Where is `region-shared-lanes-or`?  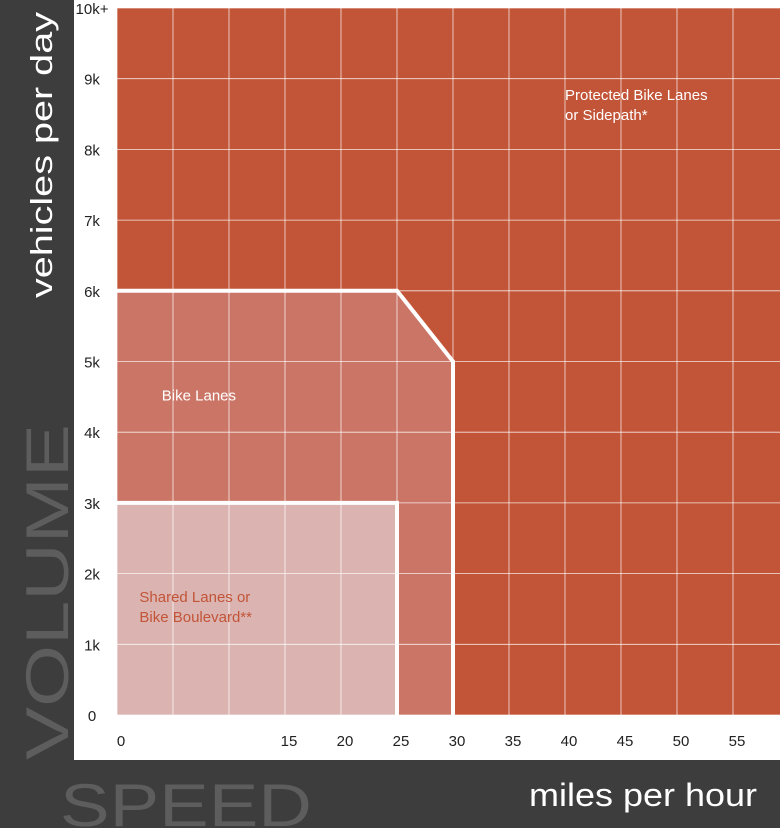 region-shared-lanes-or is located at coordinates (257, 608).